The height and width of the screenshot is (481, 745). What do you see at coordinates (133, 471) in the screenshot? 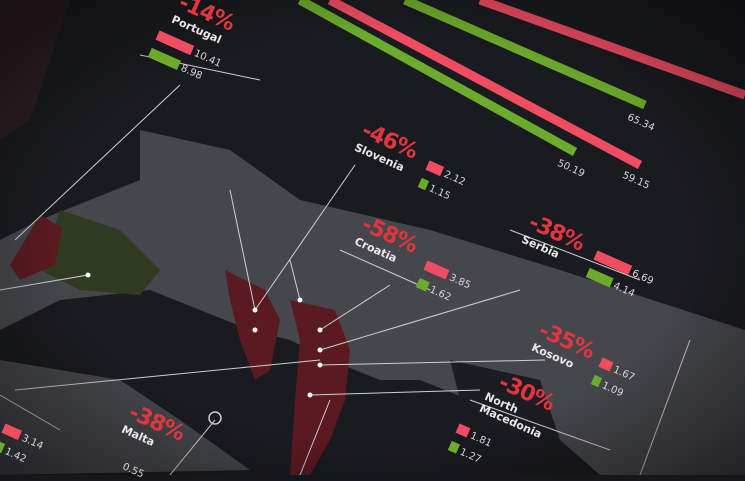
I see `before-value: 0.55` at bounding box center [133, 471].